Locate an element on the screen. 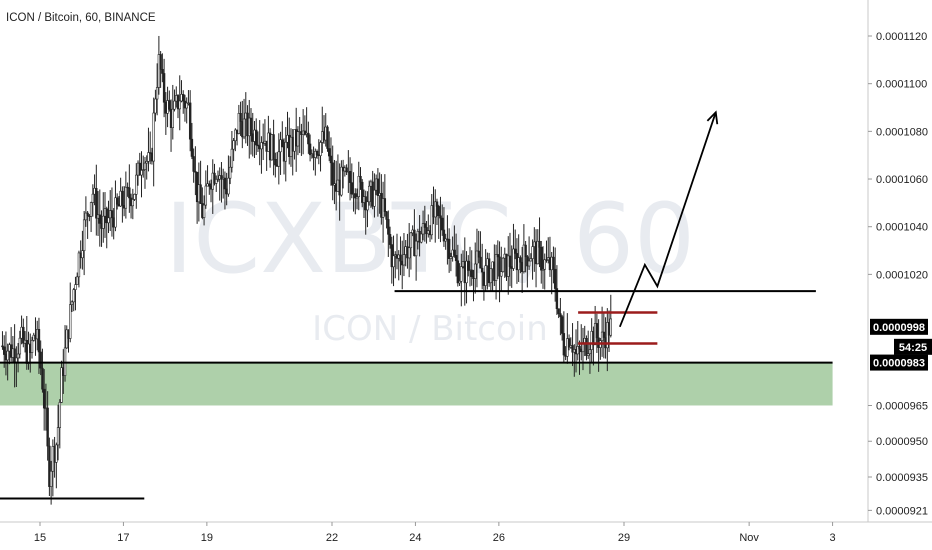 The image size is (932, 550). price-tag: 0.0000983 is located at coordinates (899, 362).